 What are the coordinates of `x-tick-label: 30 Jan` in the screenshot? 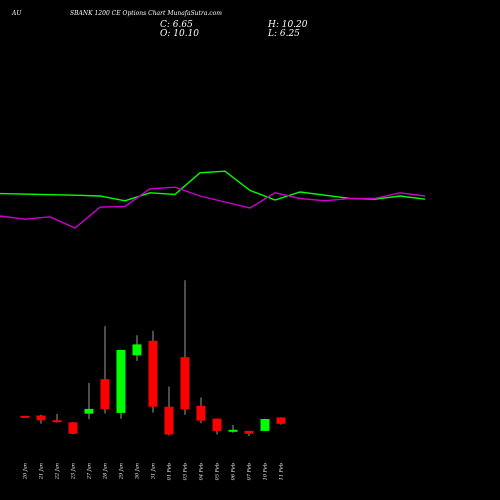 It's located at (138, 471).